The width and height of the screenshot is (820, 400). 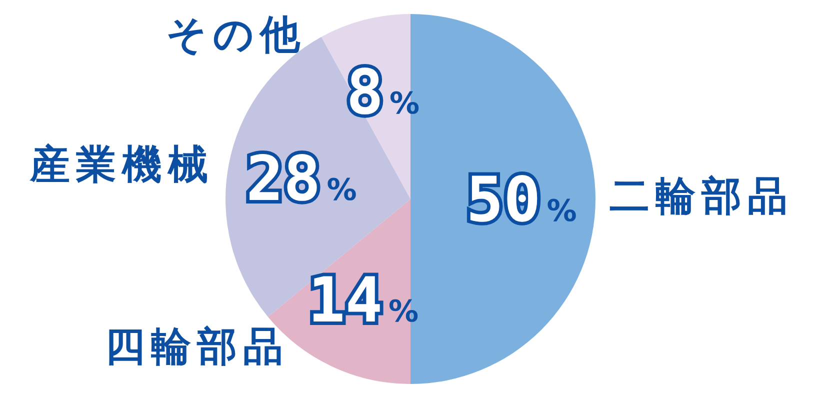 What do you see at coordinates (236, 35) in the screenshot?
I see `slice-label: その他` at bounding box center [236, 35].